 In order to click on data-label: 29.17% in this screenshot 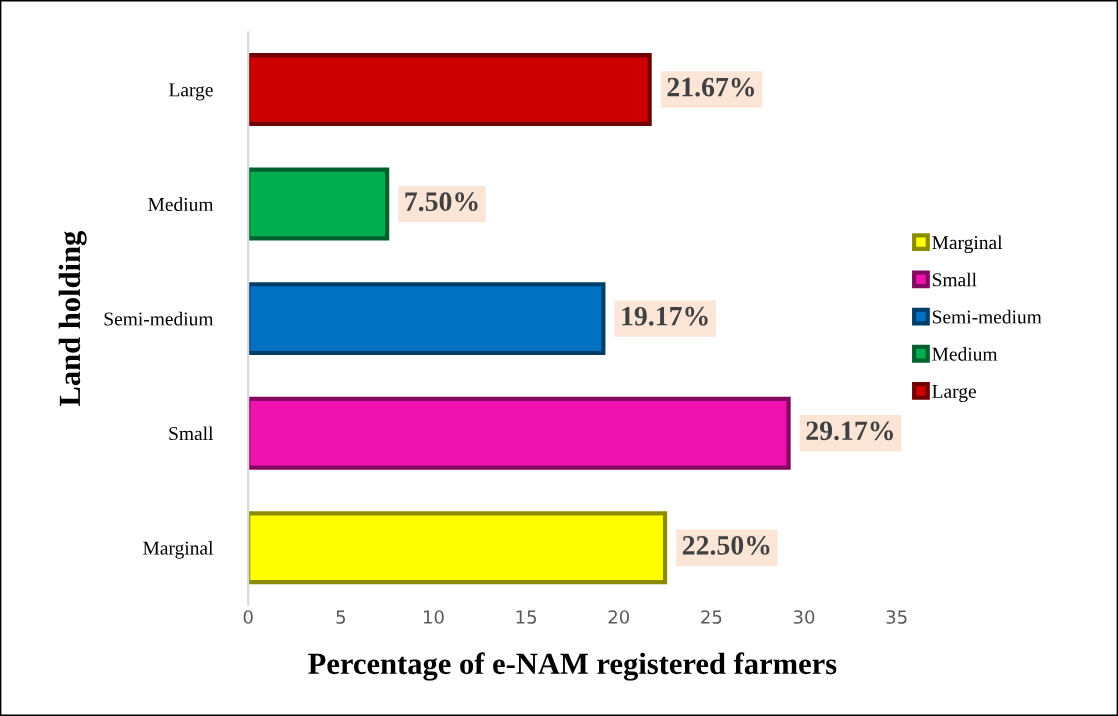, I will do `click(849, 431)`.